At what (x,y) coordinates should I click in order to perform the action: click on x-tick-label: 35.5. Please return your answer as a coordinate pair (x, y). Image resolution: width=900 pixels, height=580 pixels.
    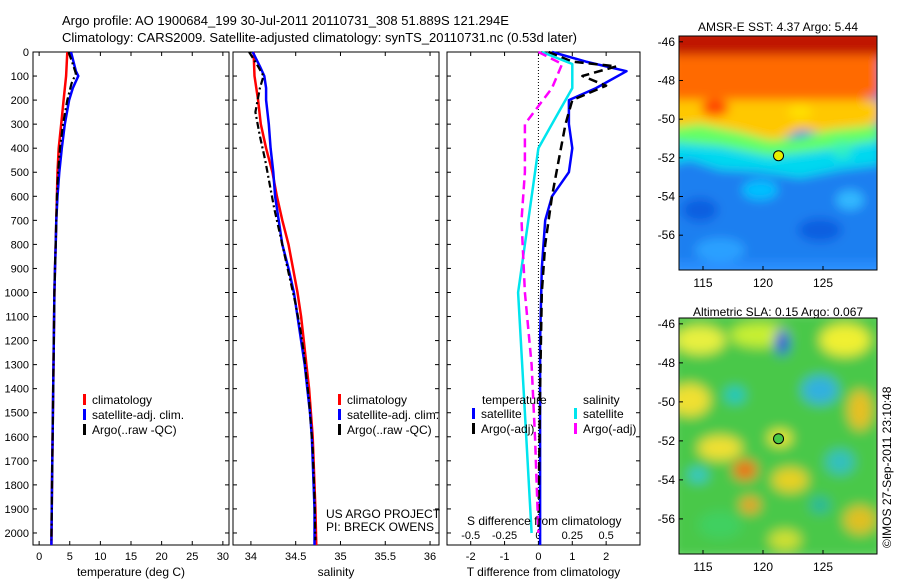
    Looking at the image, I should click on (385, 557).